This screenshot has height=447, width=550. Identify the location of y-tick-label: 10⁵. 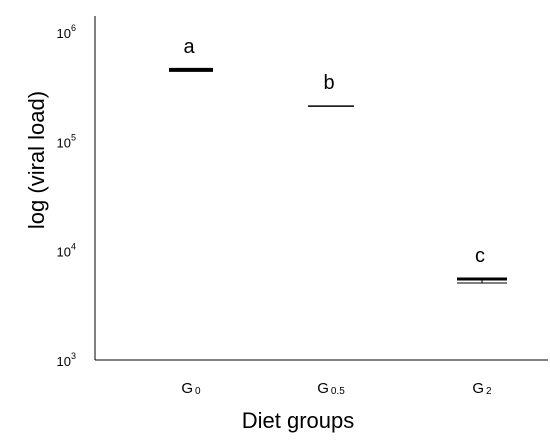
(66, 141).